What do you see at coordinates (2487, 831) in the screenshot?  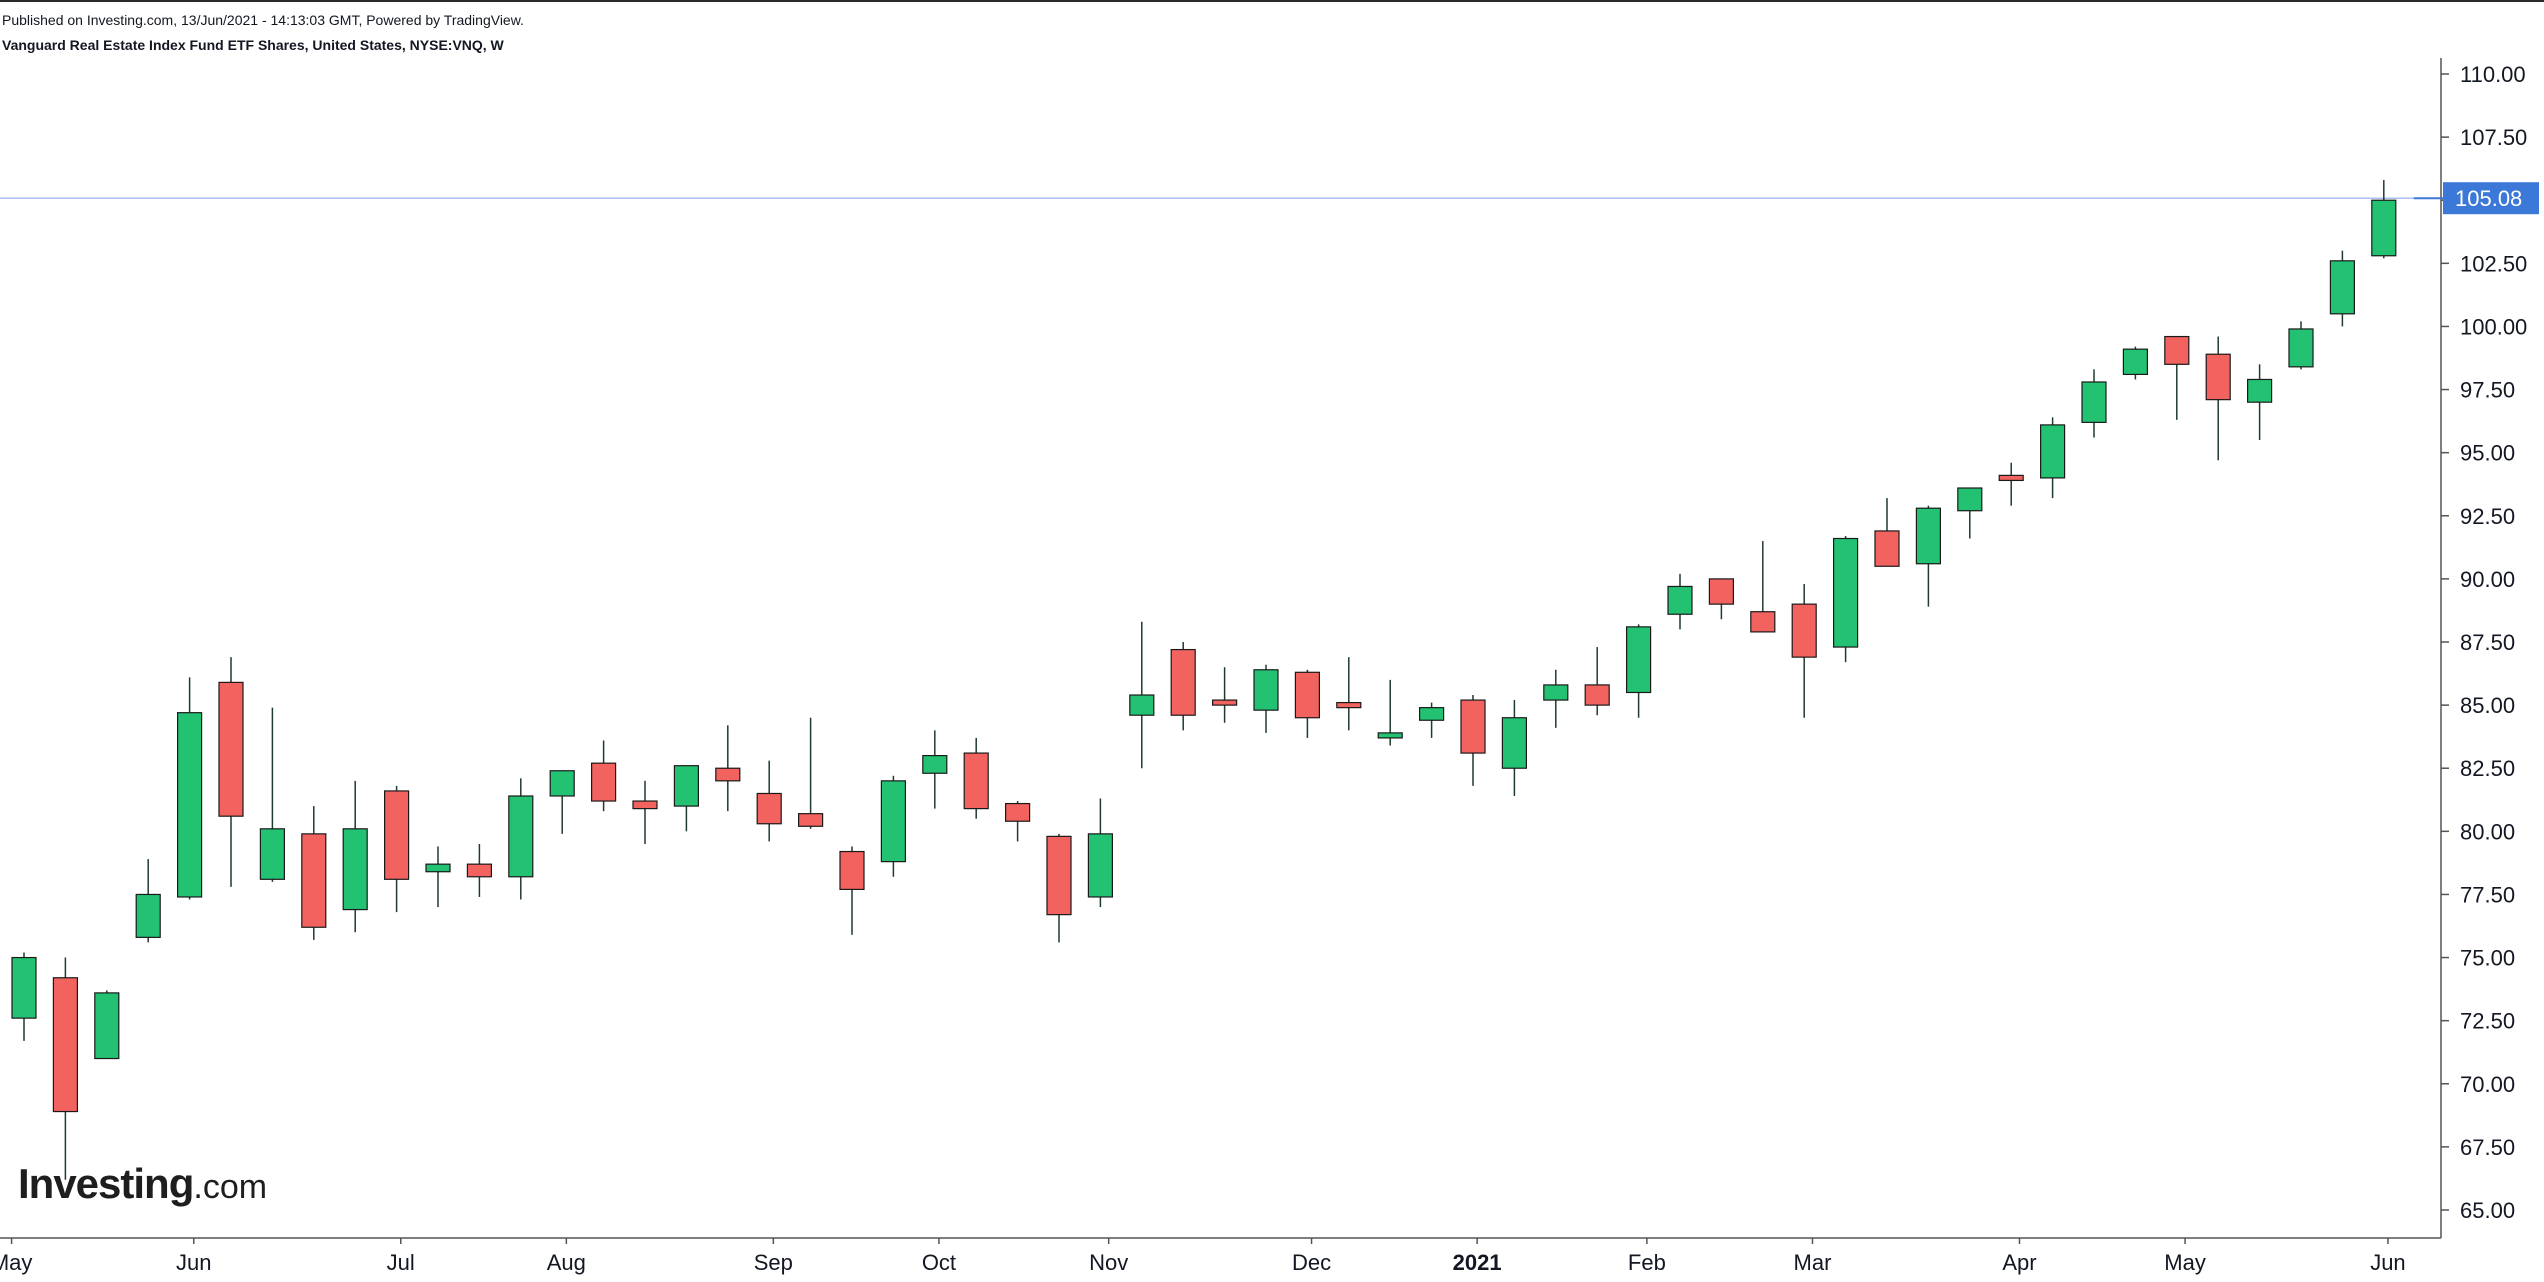 I see `y-tick-label: 80.00` at bounding box center [2487, 831].